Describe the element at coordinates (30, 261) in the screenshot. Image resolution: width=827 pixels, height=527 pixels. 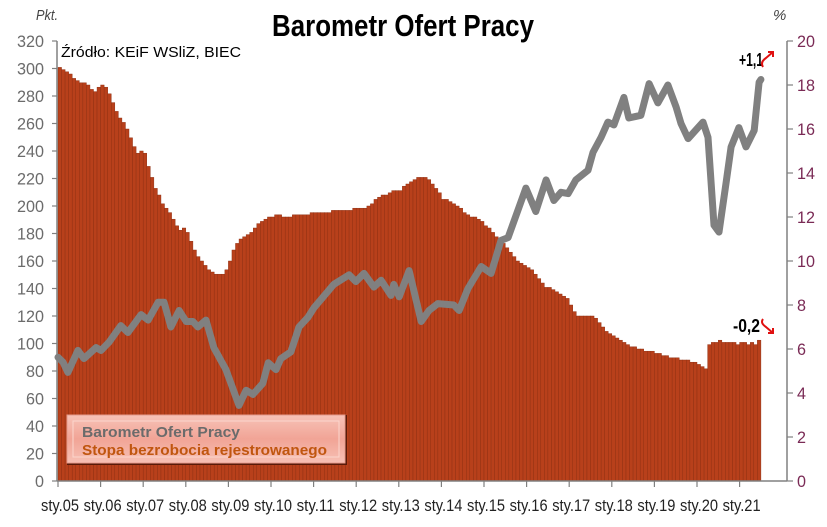
I see `left-tick-label: 160` at that location.